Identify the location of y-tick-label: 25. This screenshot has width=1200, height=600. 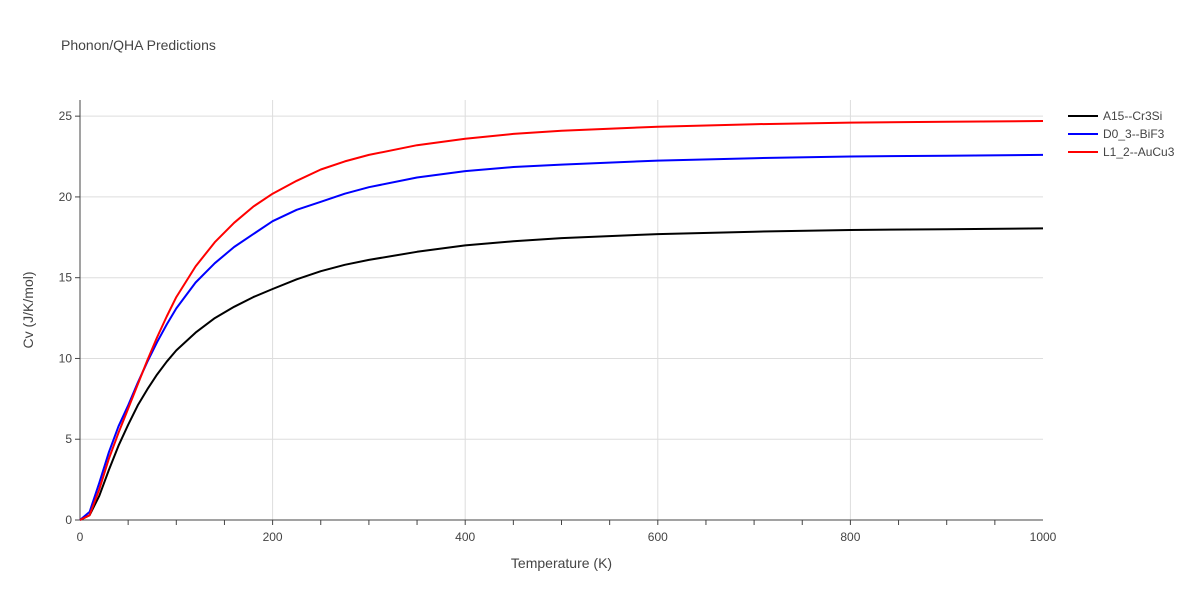
(66, 116).